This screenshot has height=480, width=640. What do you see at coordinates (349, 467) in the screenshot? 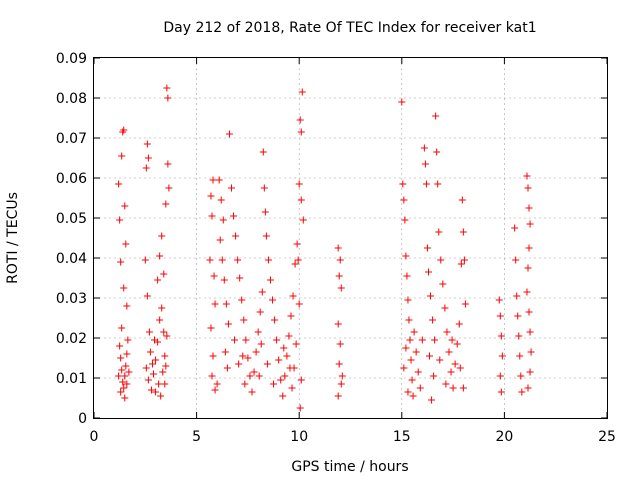
I see `x-axis-title: GPS time / hours` at bounding box center [349, 467].